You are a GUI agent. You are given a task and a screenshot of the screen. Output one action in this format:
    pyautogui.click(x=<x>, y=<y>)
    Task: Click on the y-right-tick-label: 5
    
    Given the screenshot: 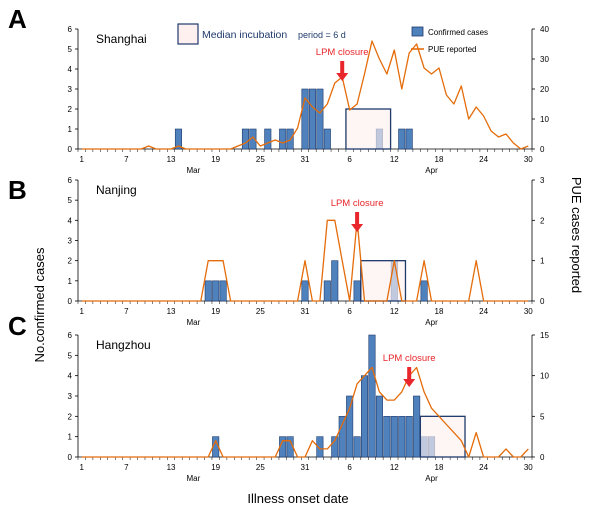 What is the action you would take?
    pyautogui.click(x=542, y=416)
    